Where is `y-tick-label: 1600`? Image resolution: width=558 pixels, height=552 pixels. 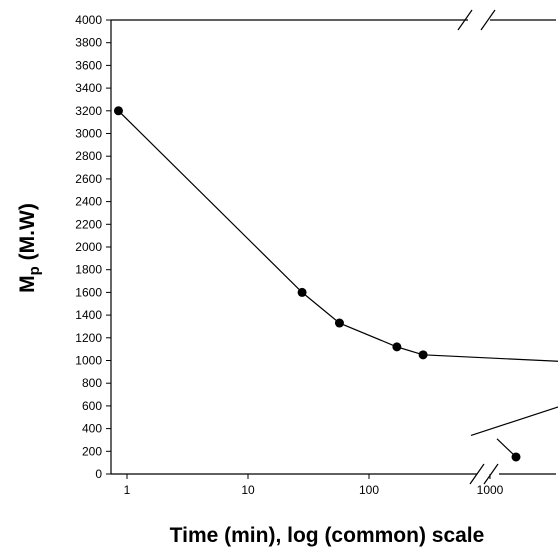
y-tick-label: 1600 is located at coordinates (88, 292).